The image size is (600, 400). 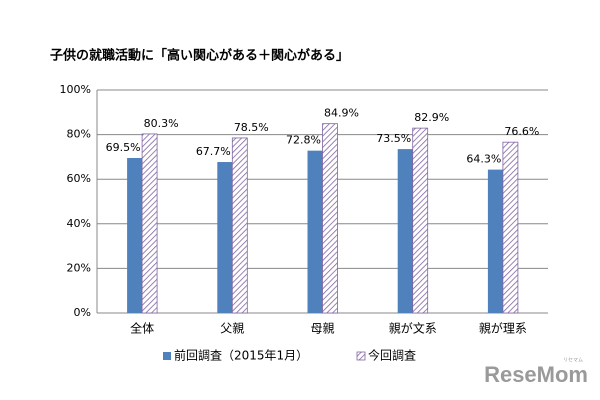 I want to click on value-label: 84.9%, so click(x=341, y=113).